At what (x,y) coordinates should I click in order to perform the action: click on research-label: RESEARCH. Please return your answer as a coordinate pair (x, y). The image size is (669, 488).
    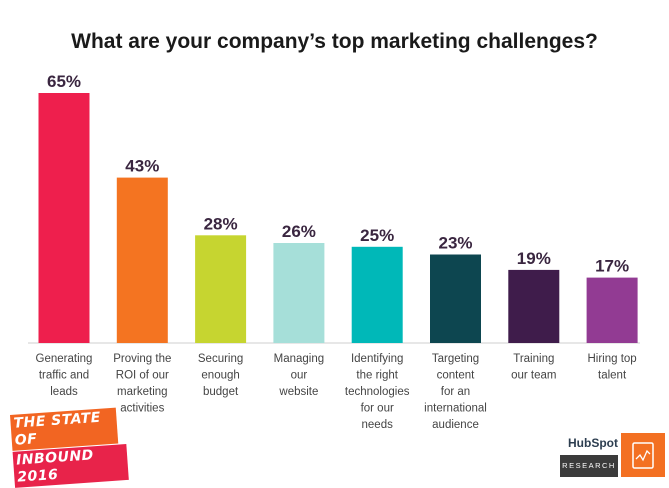
    Looking at the image, I should click on (589, 466).